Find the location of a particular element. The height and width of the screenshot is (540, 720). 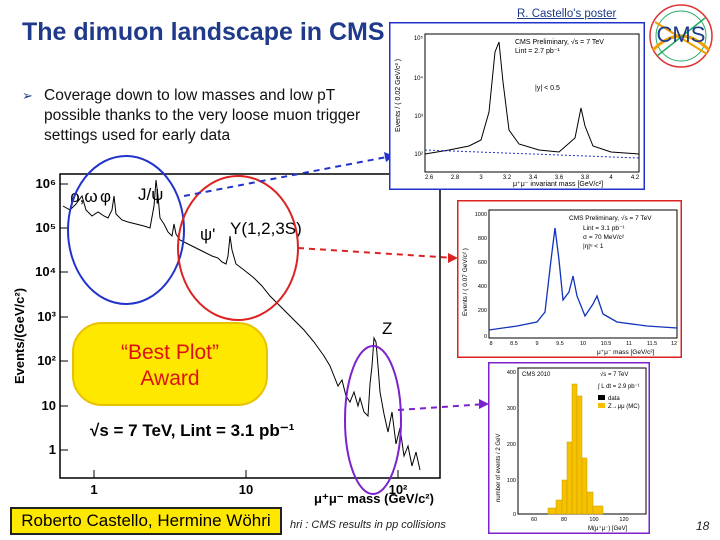

y-tick-1e4: 10⁴ is located at coordinates (45, 271).